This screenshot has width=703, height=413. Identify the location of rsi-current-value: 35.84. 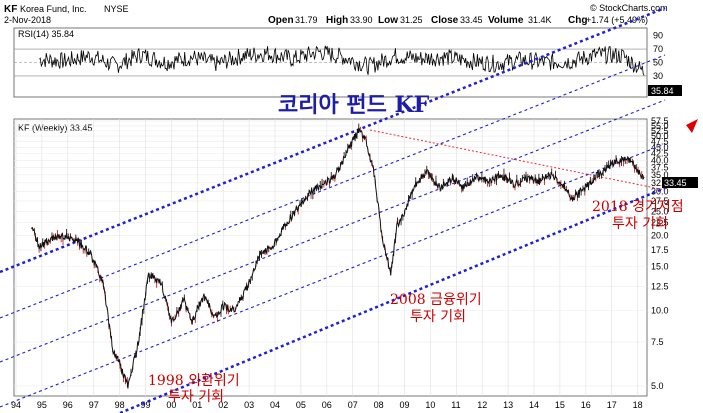
(662, 91).